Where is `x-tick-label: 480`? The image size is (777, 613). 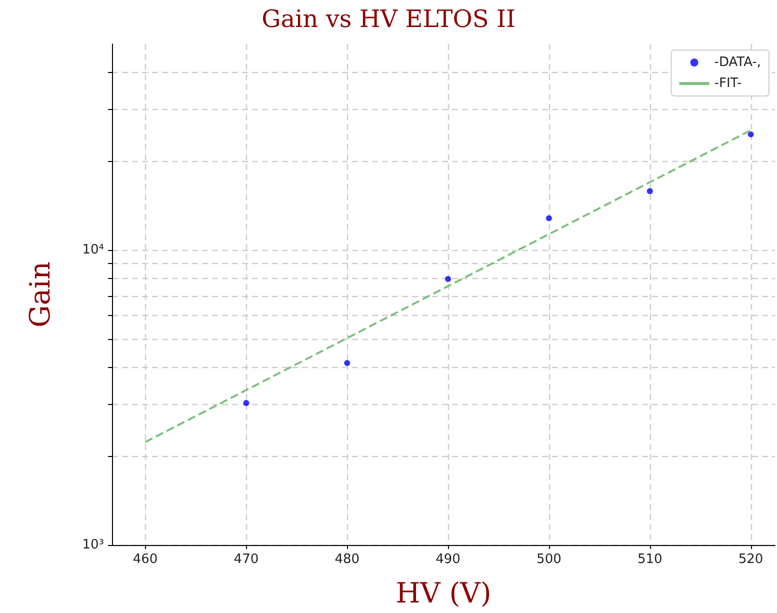
x-tick-label: 480 is located at coordinates (347, 559).